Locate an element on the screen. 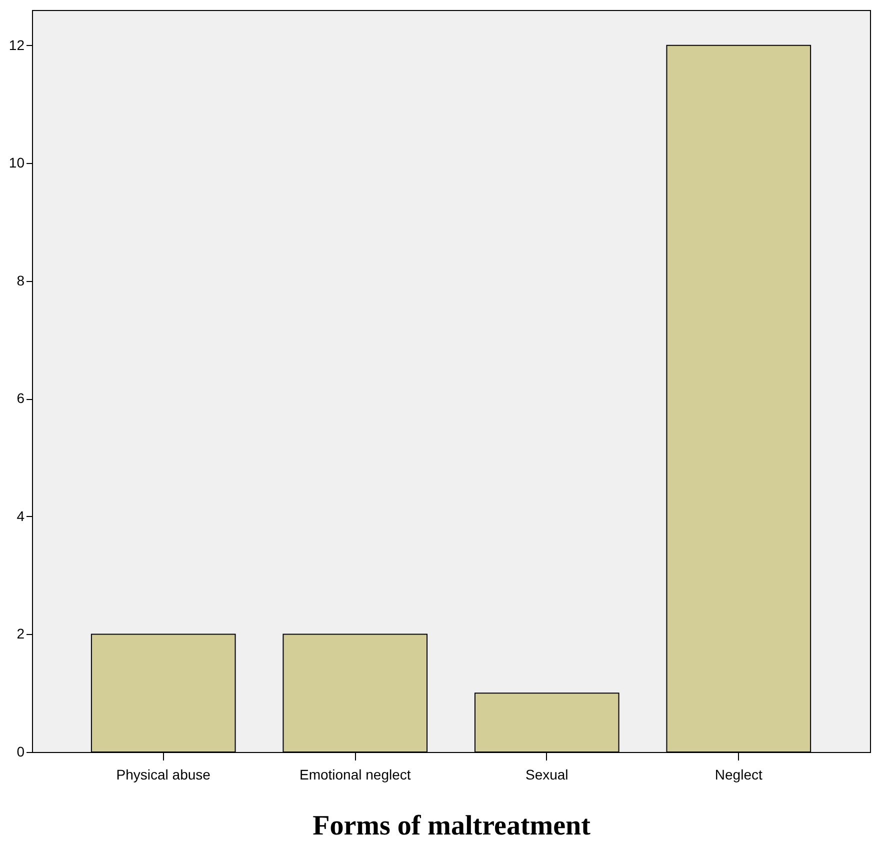  y-tick-label: 2 is located at coordinates (20, 634).